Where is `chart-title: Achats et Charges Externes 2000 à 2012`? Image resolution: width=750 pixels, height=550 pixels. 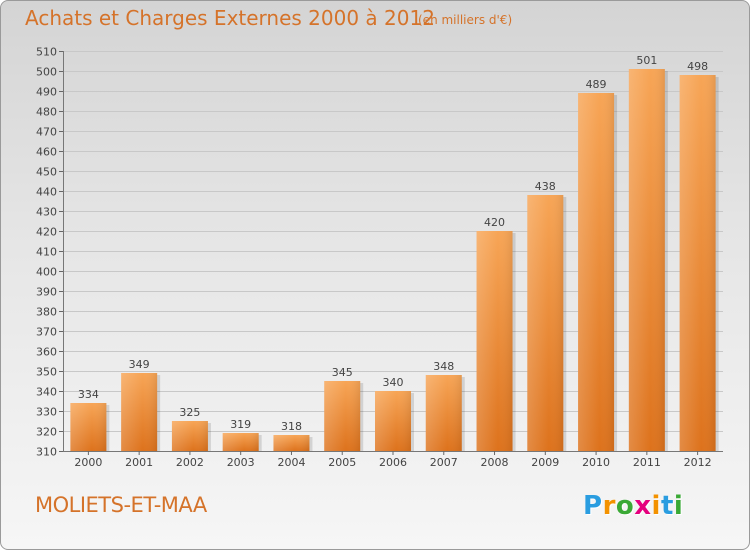 chart-title: Achats et Charges Externes 2000 à 2012 is located at coordinates (230, 18).